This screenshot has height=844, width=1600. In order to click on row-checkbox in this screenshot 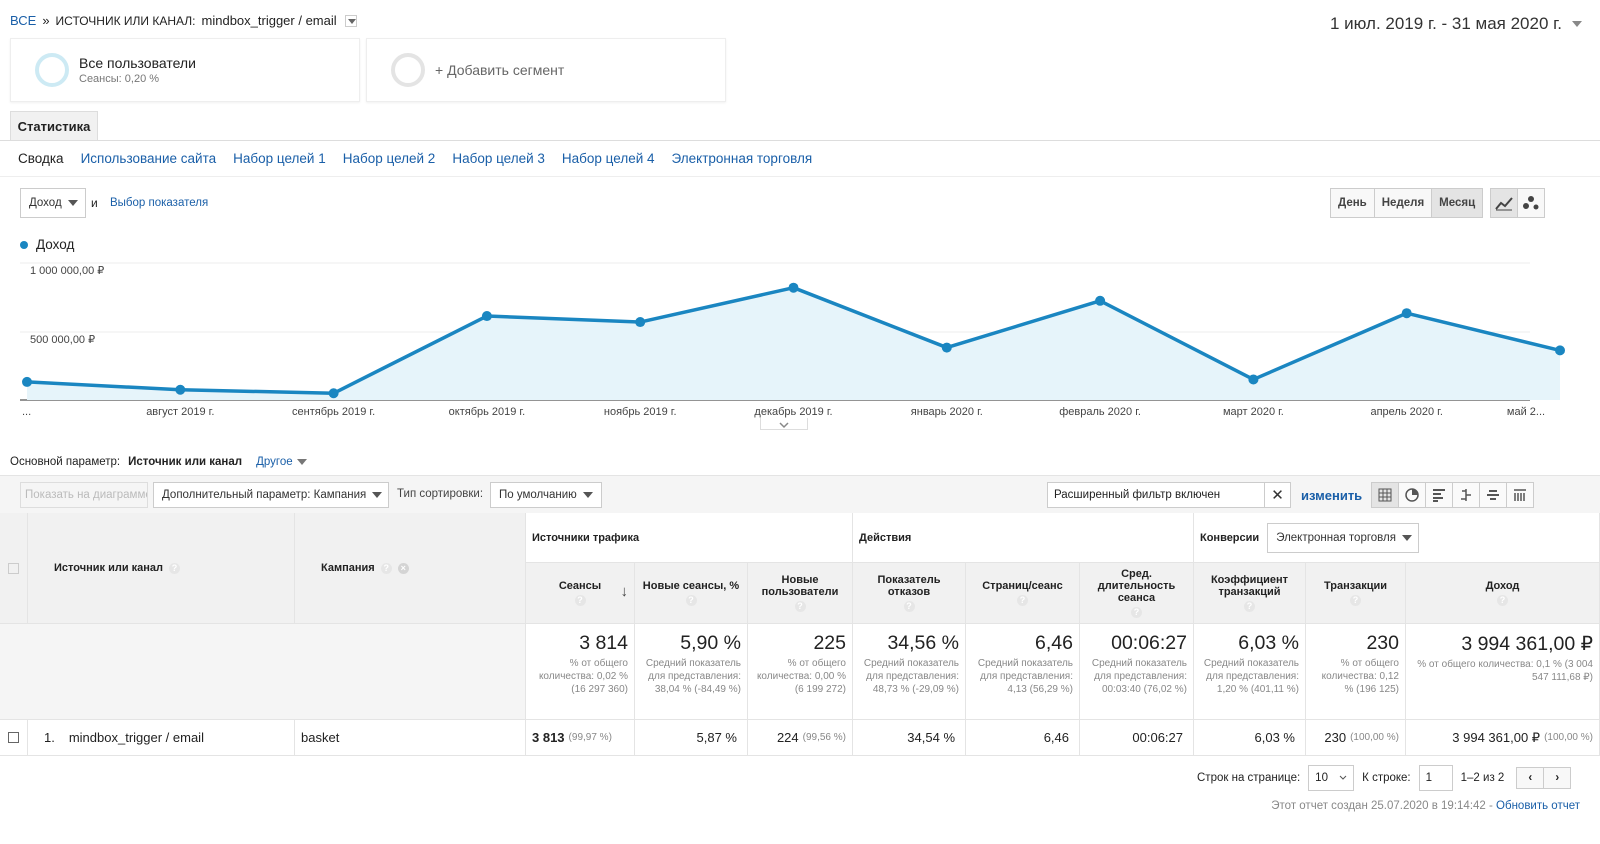, I will do `click(13, 737)`.